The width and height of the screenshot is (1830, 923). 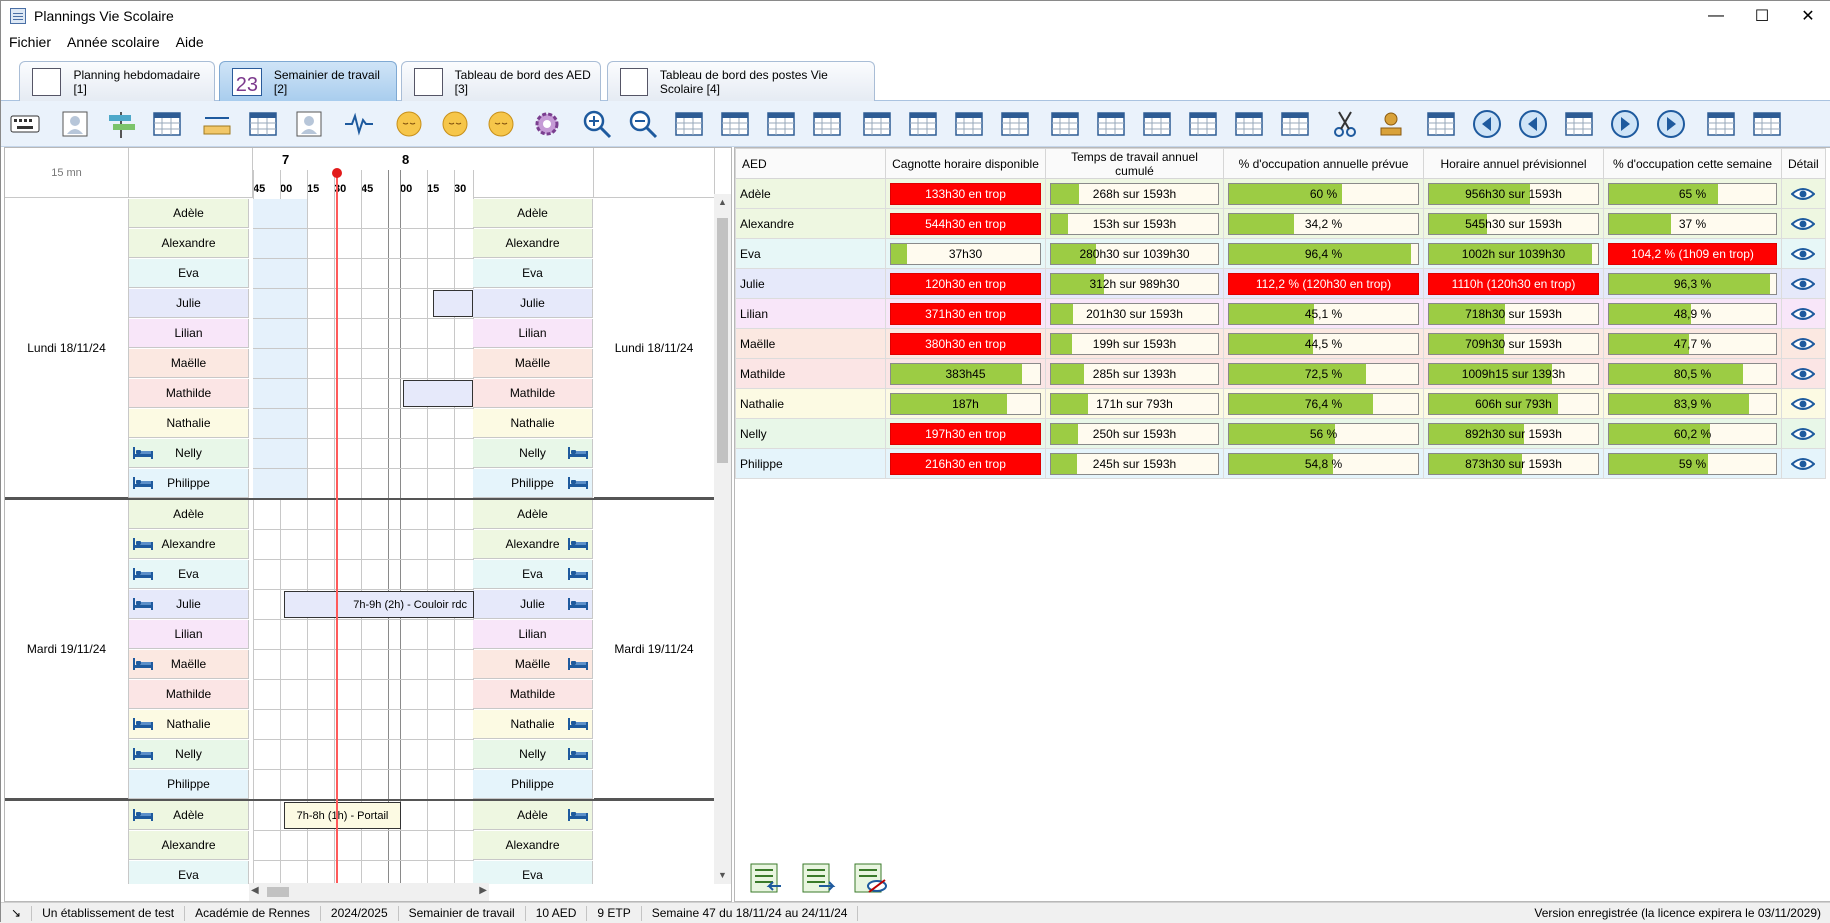 What do you see at coordinates (1625, 124) in the screenshot?
I see `next-week-icon` at bounding box center [1625, 124].